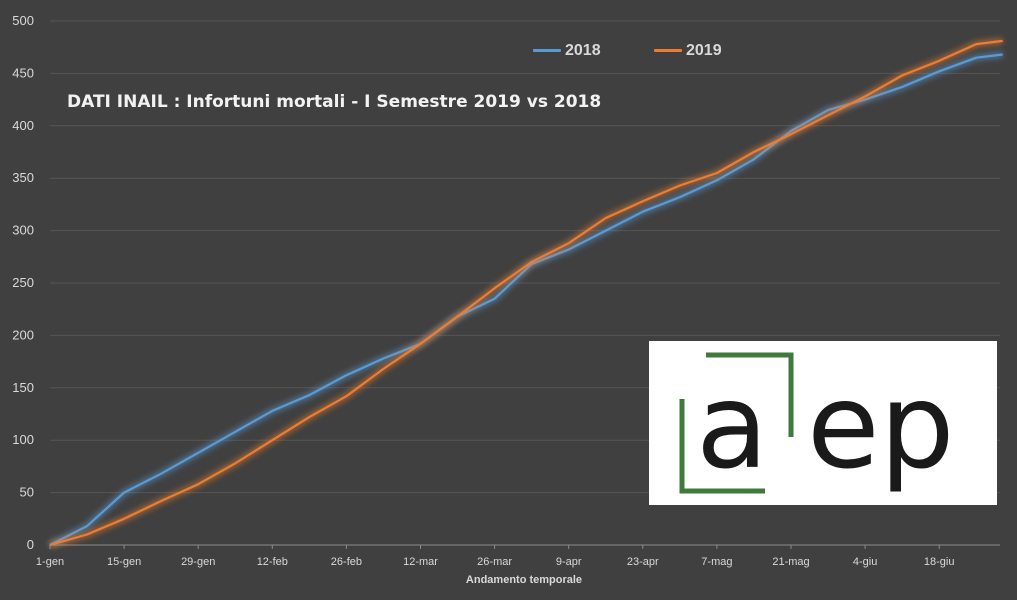 This screenshot has height=600, width=1017. What do you see at coordinates (704, 50) in the screenshot?
I see `legend-label-2019: 2019` at bounding box center [704, 50].